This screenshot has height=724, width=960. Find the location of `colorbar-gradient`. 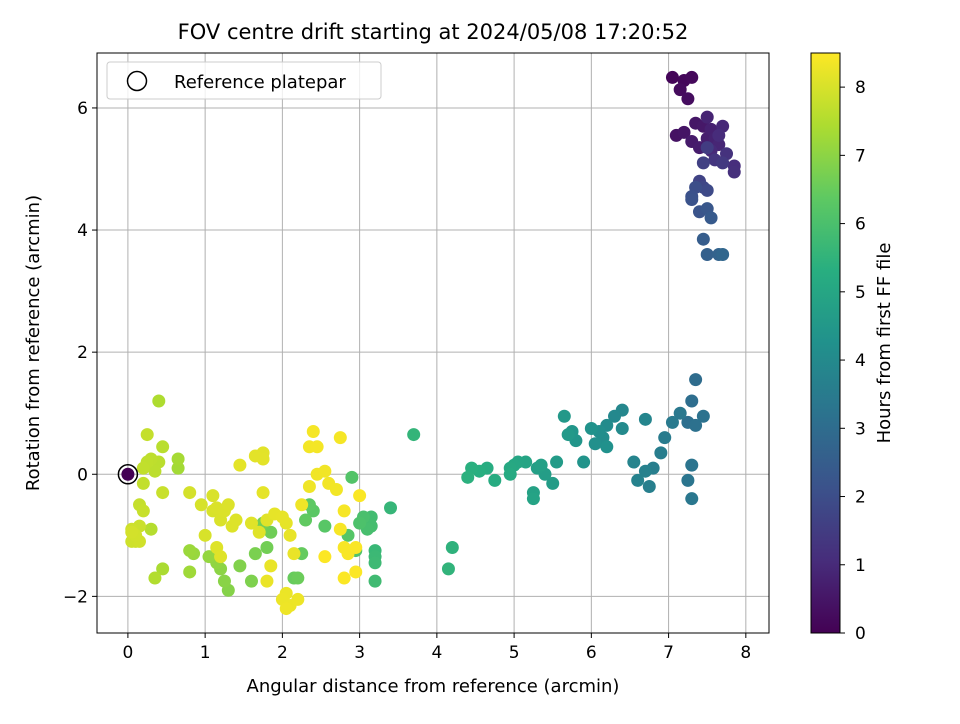

colorbar-gradient is located at coordinates (825, 343).